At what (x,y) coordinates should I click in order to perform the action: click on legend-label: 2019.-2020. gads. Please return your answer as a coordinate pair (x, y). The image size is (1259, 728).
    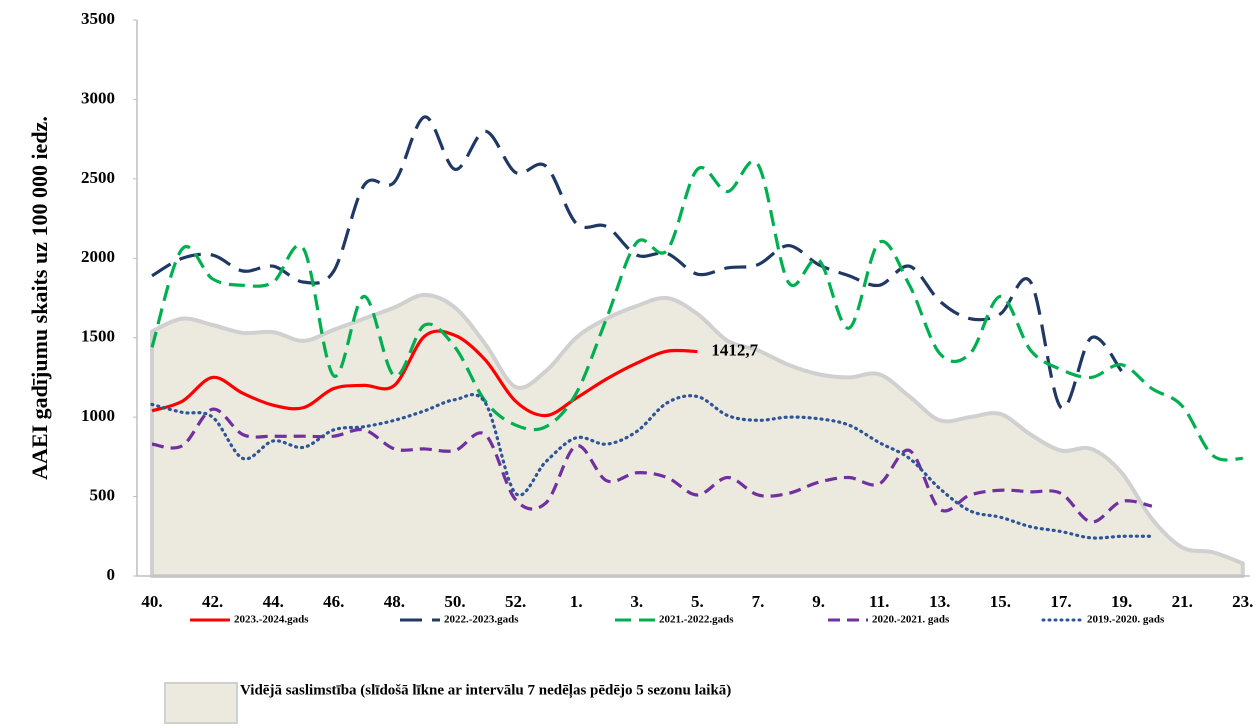
    Looking at the image, I should click on (1126, 620).